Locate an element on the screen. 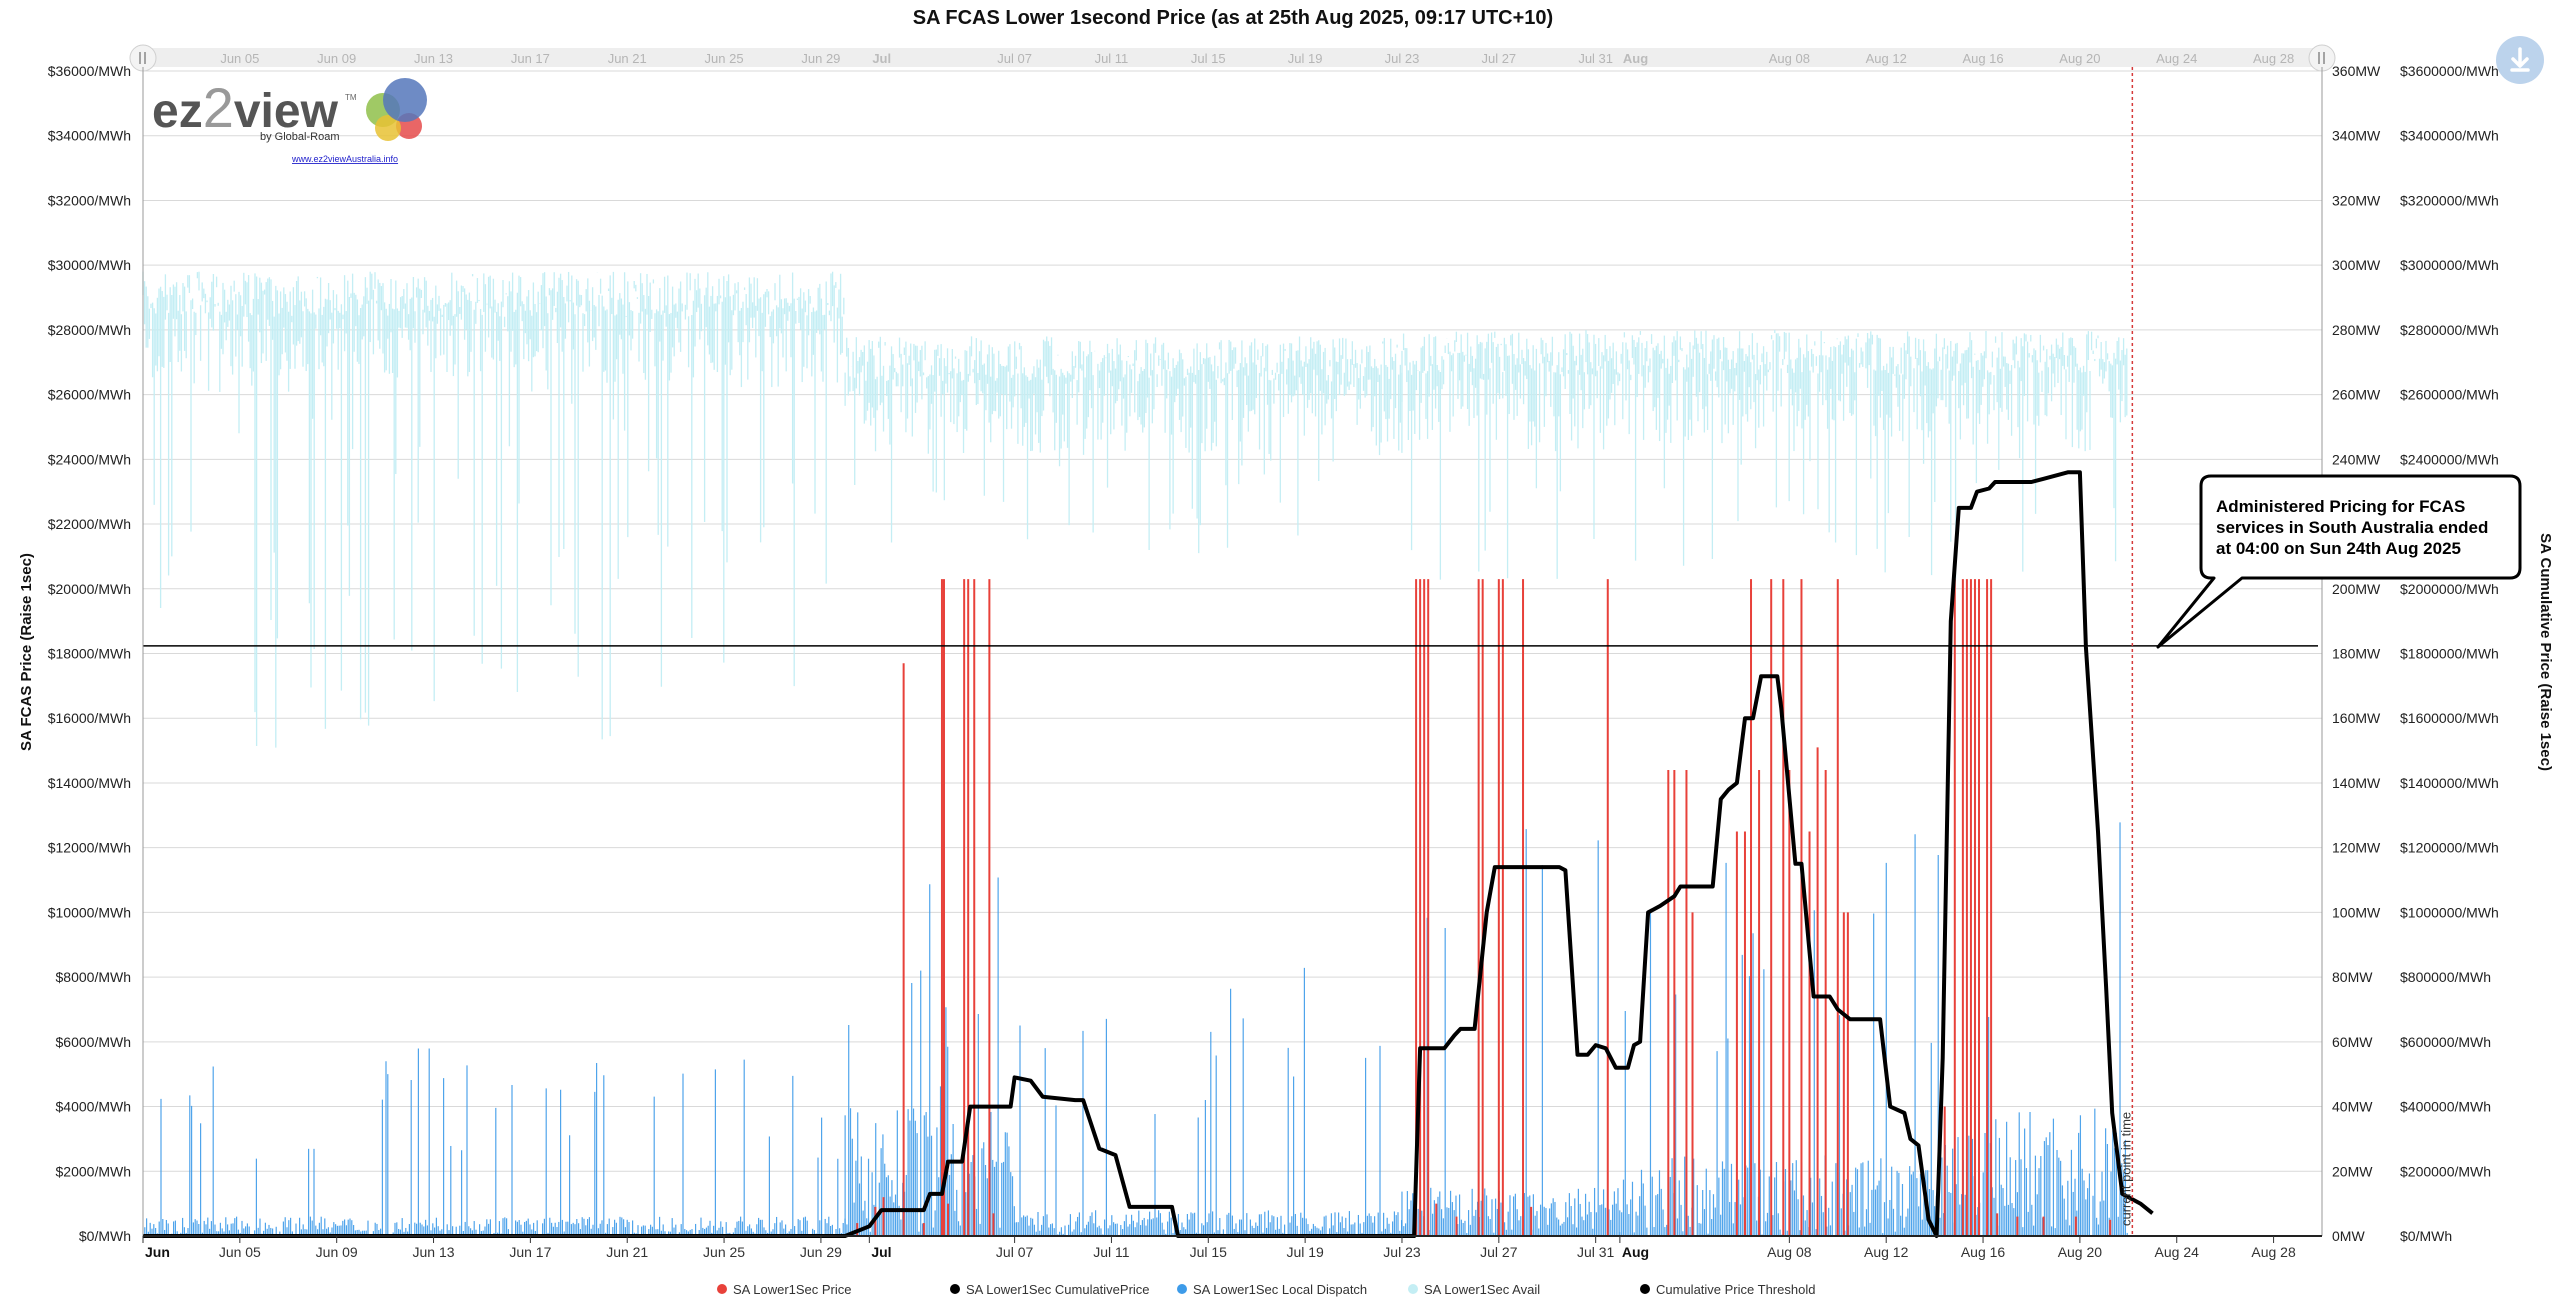  navigator-tick-label: Jul 19 is located at coordinates (1305, 58).